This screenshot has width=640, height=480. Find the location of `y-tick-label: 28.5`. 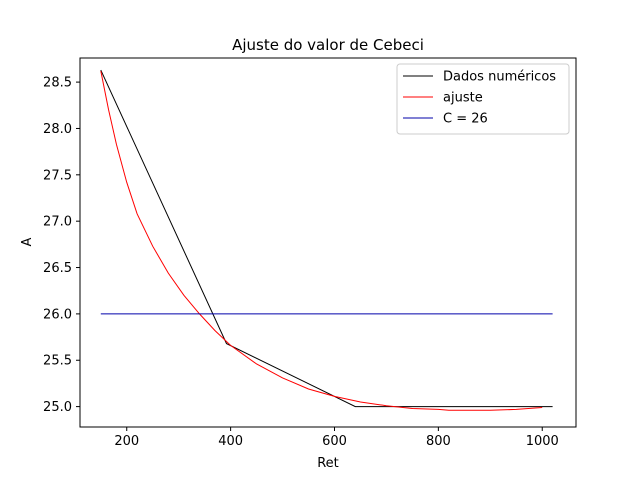

y-tick-label: 28.5 is located at coordinates (57, 83).